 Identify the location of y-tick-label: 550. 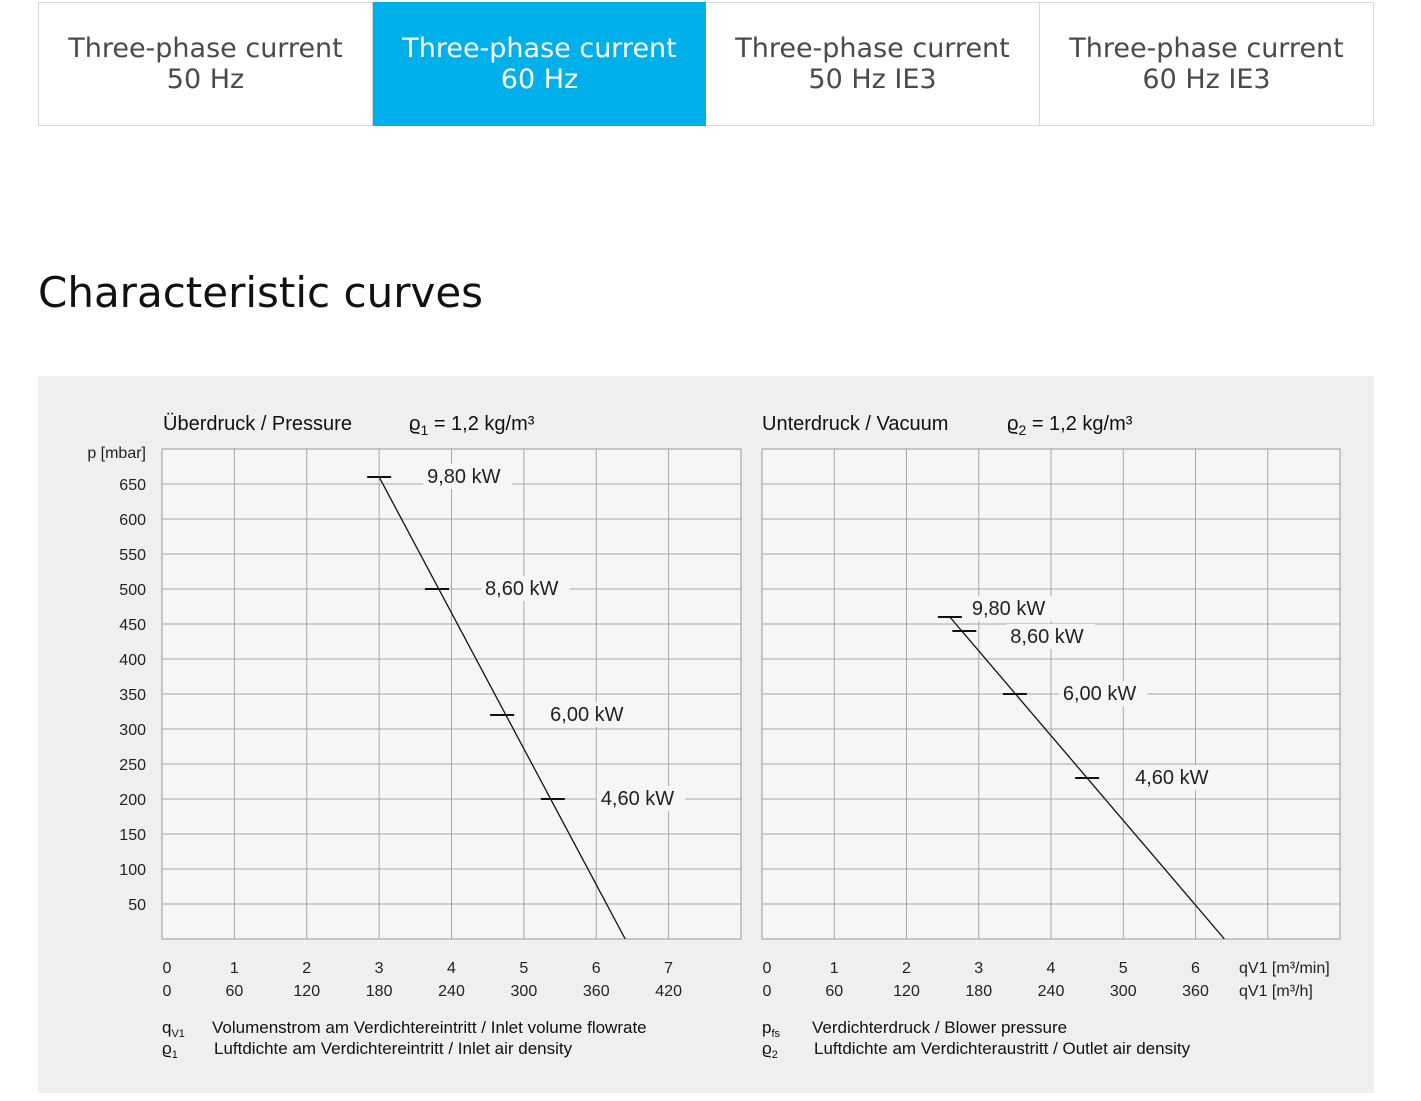
(132, 555).